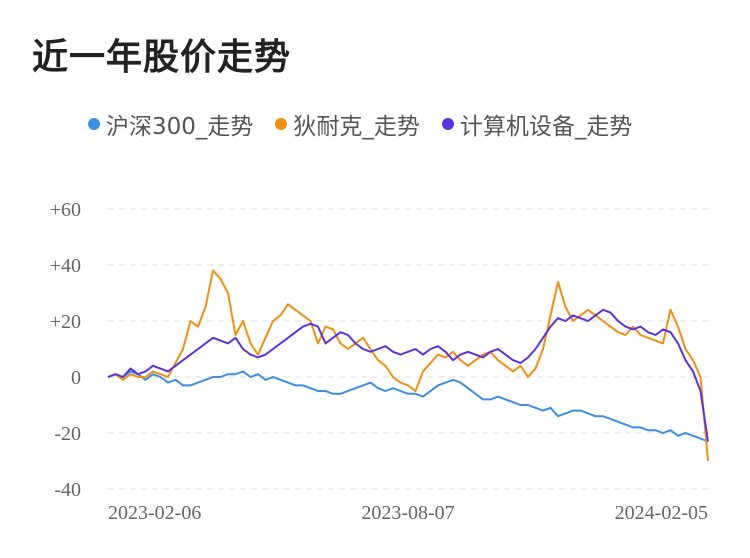 This screenshot has width=750, height=558. I want to click on x-axis-ticks: 2023-02-06 2023-08-07 2024-02-05, so click(408, 513).